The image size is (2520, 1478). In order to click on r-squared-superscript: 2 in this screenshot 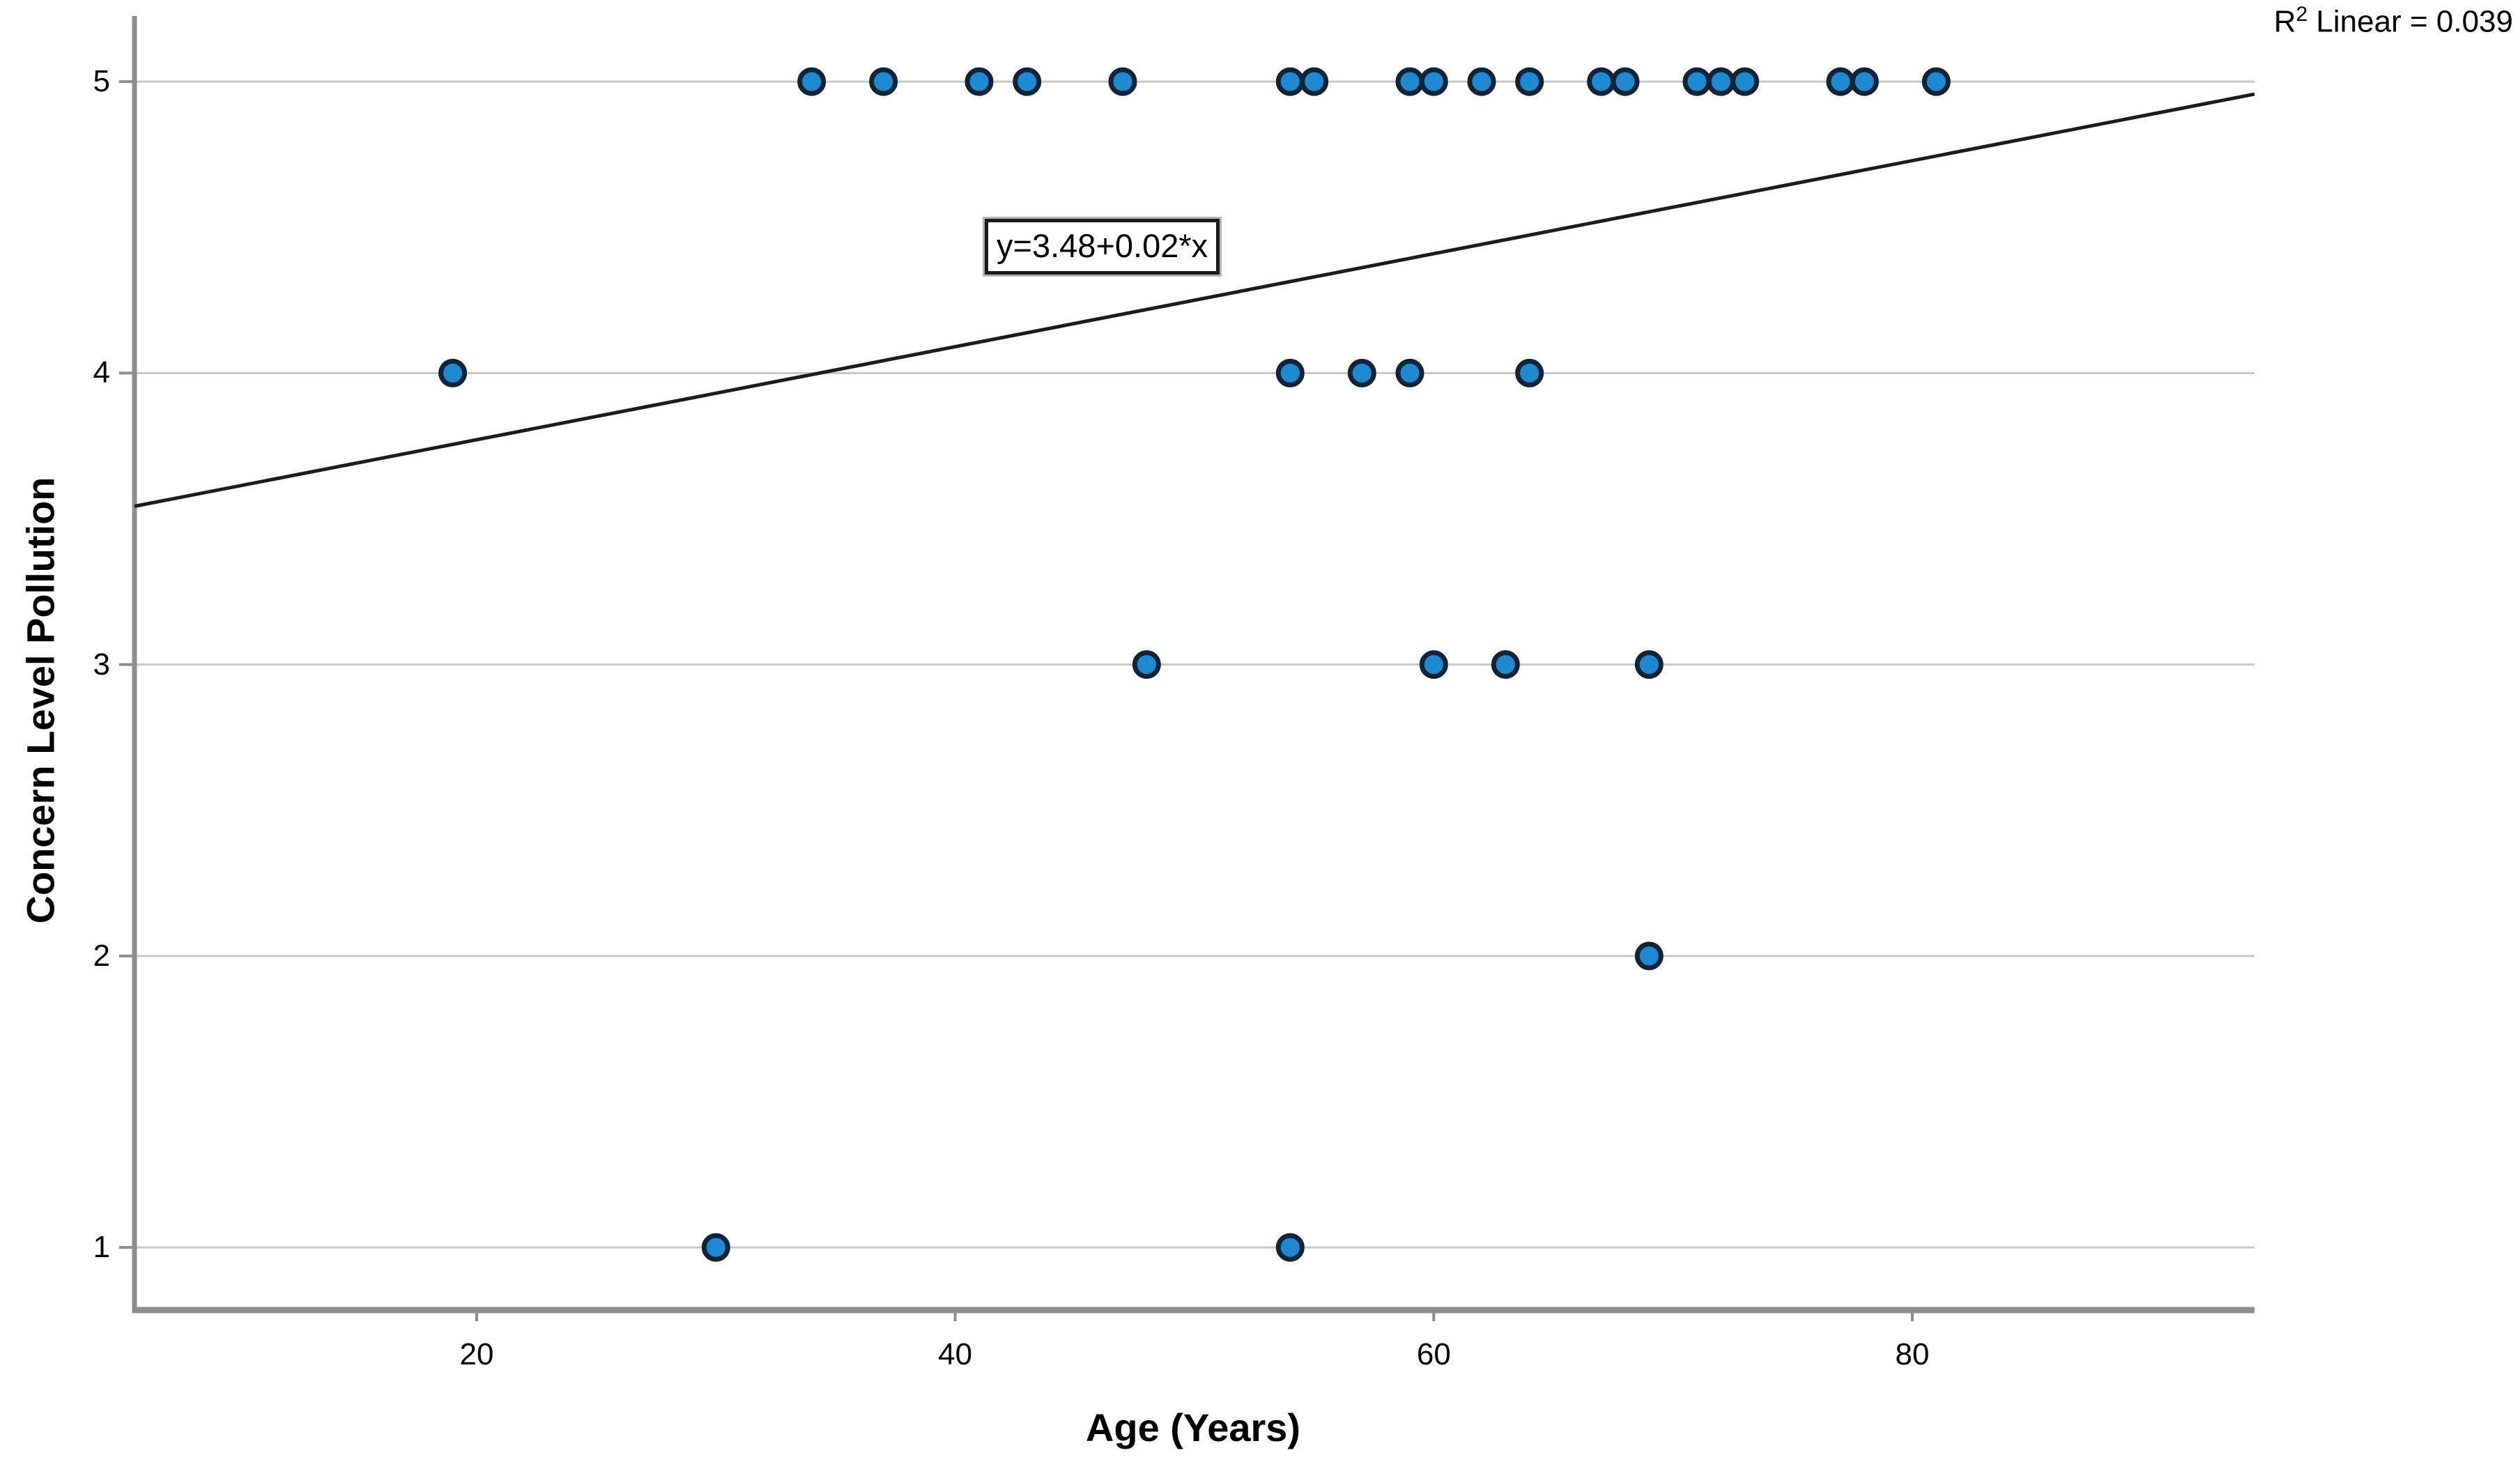, I will do `click(2302, 15)`.